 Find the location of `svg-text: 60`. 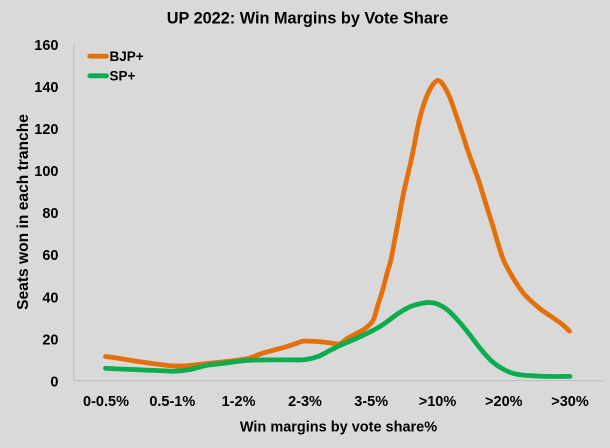

svg-text: 60 is located at coordinates (50, 256).